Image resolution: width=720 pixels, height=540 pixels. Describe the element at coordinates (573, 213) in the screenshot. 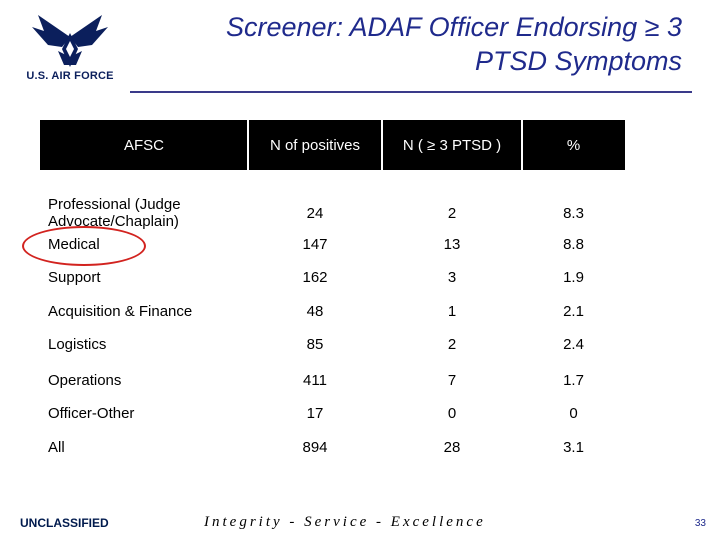

I see `row-percent: 8.3` at that location.